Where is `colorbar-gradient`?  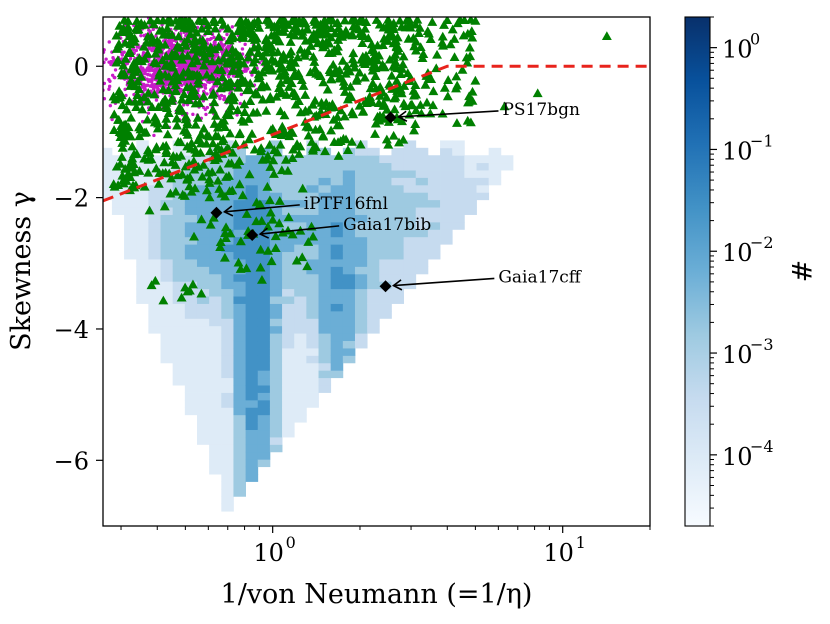 colorbar-gradient is located at coordinates (697, 271).